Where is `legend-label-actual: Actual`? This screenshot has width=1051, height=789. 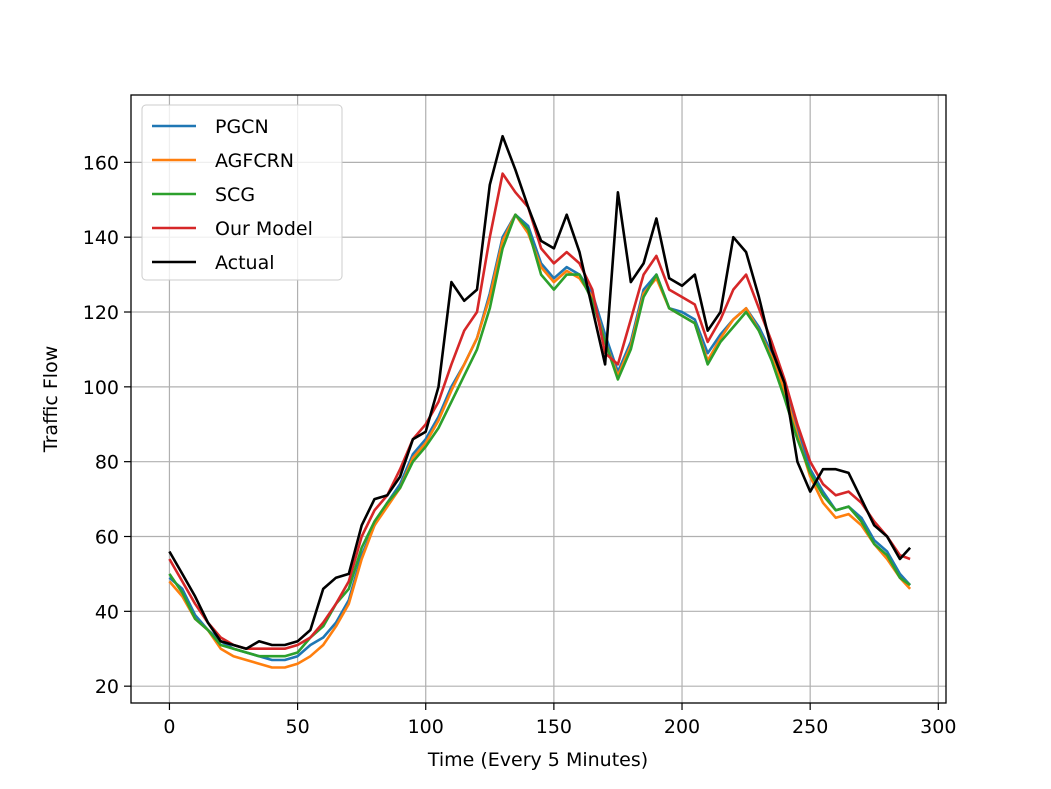
legend-label-actual: Actual is located at coordinates (245, 263).